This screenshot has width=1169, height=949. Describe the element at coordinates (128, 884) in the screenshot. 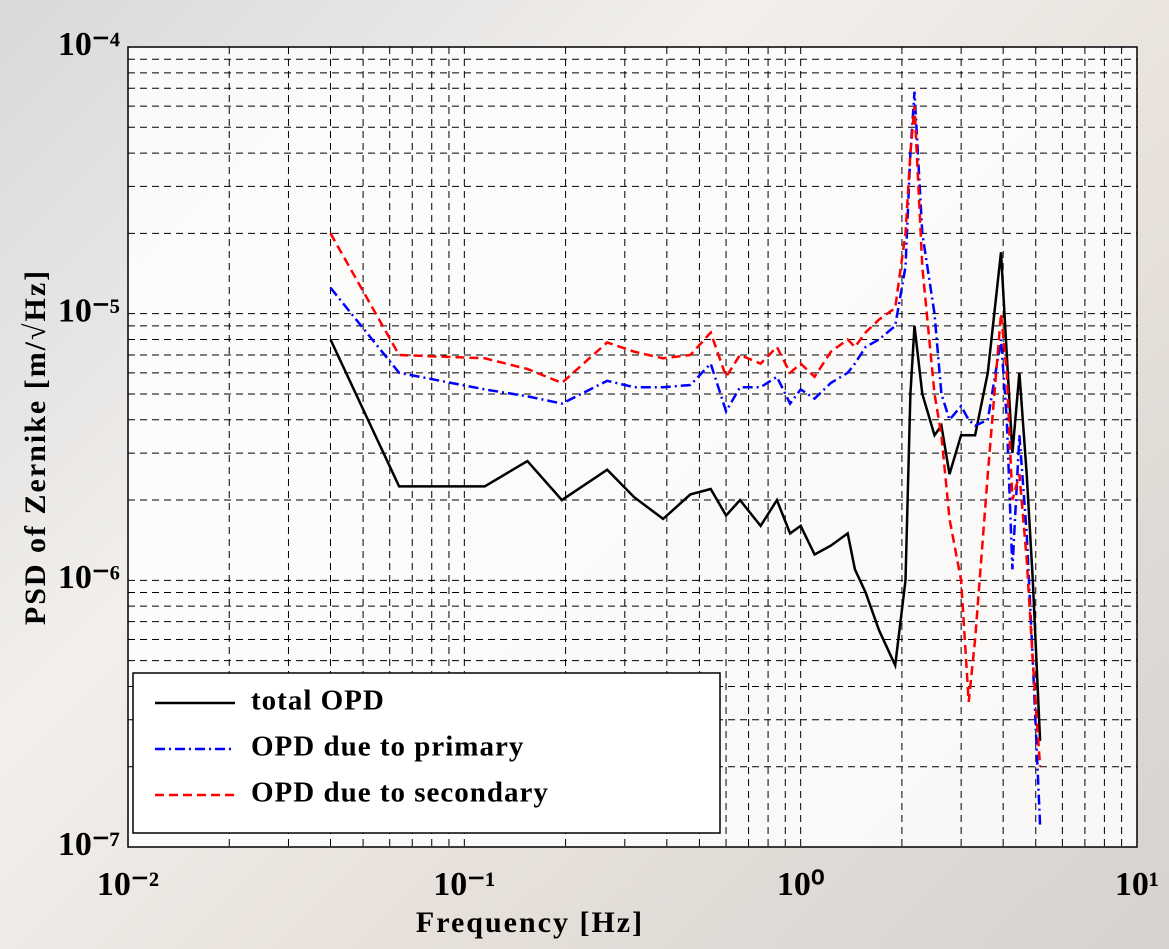

I see `x-tick-label: 10⁻²` at that location.